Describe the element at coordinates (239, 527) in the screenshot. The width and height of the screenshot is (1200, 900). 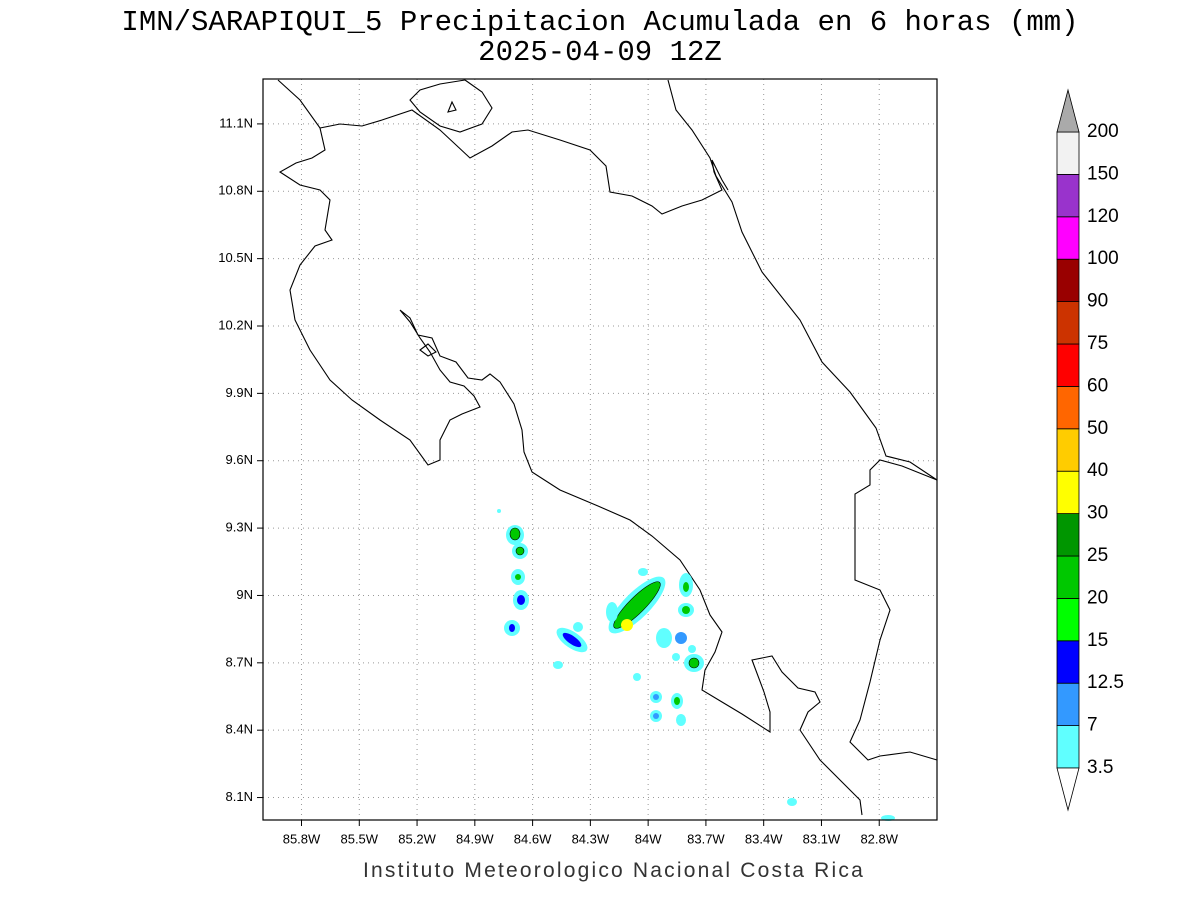
I see `y-tick-label: 9.3N` at that location.